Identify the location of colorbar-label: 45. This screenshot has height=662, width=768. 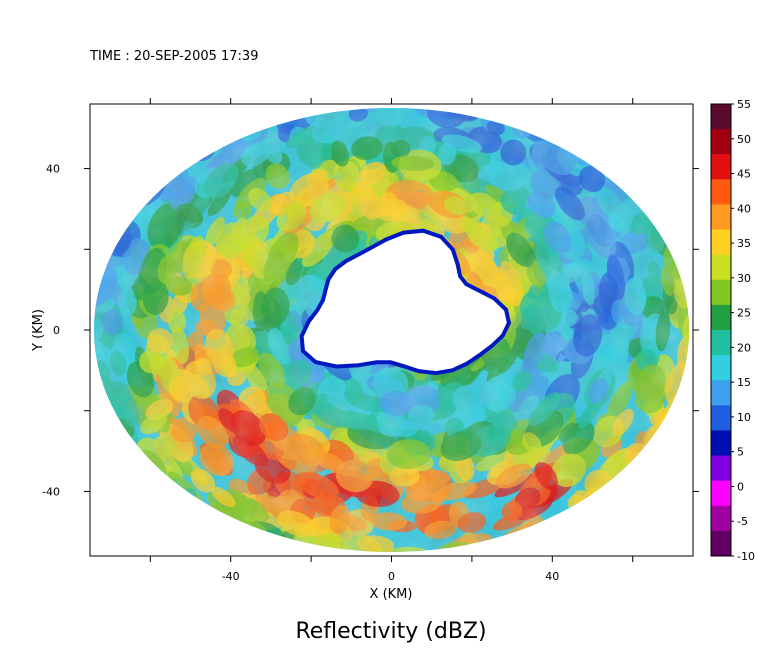
(744, 174).